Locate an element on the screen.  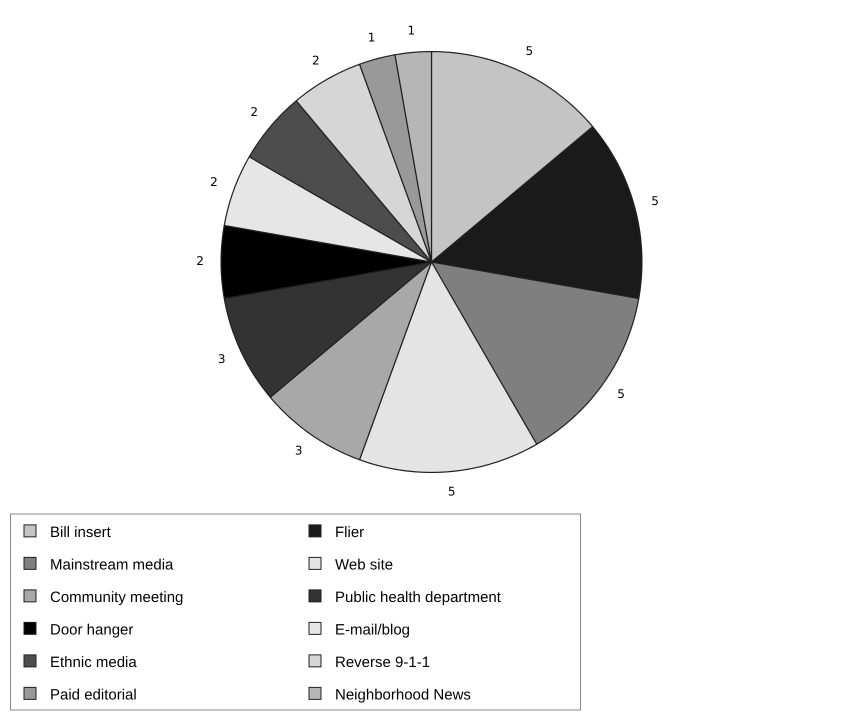
legend-label: Paid editorial is located at coordinates (93, 695).